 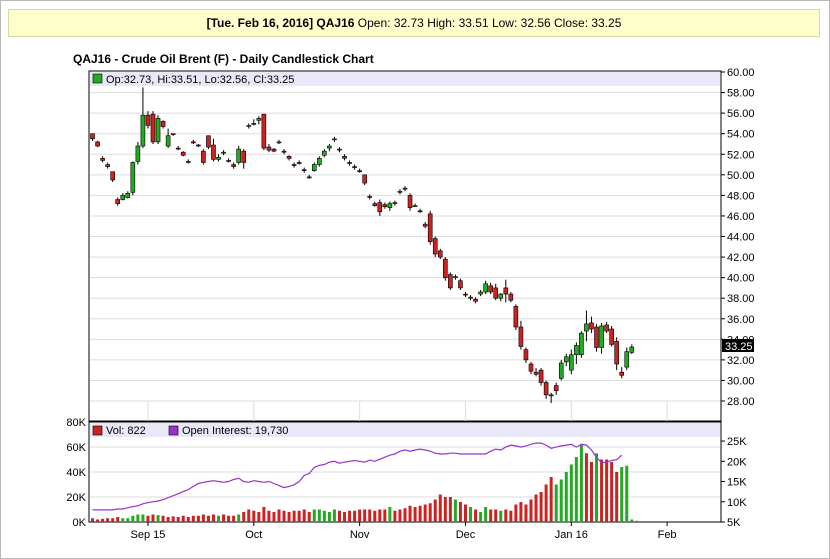 What do you see at coordinates (737, 503) in the screenshot?
I see `oi-tick-label: 10K` at bounding box center [737, 503].